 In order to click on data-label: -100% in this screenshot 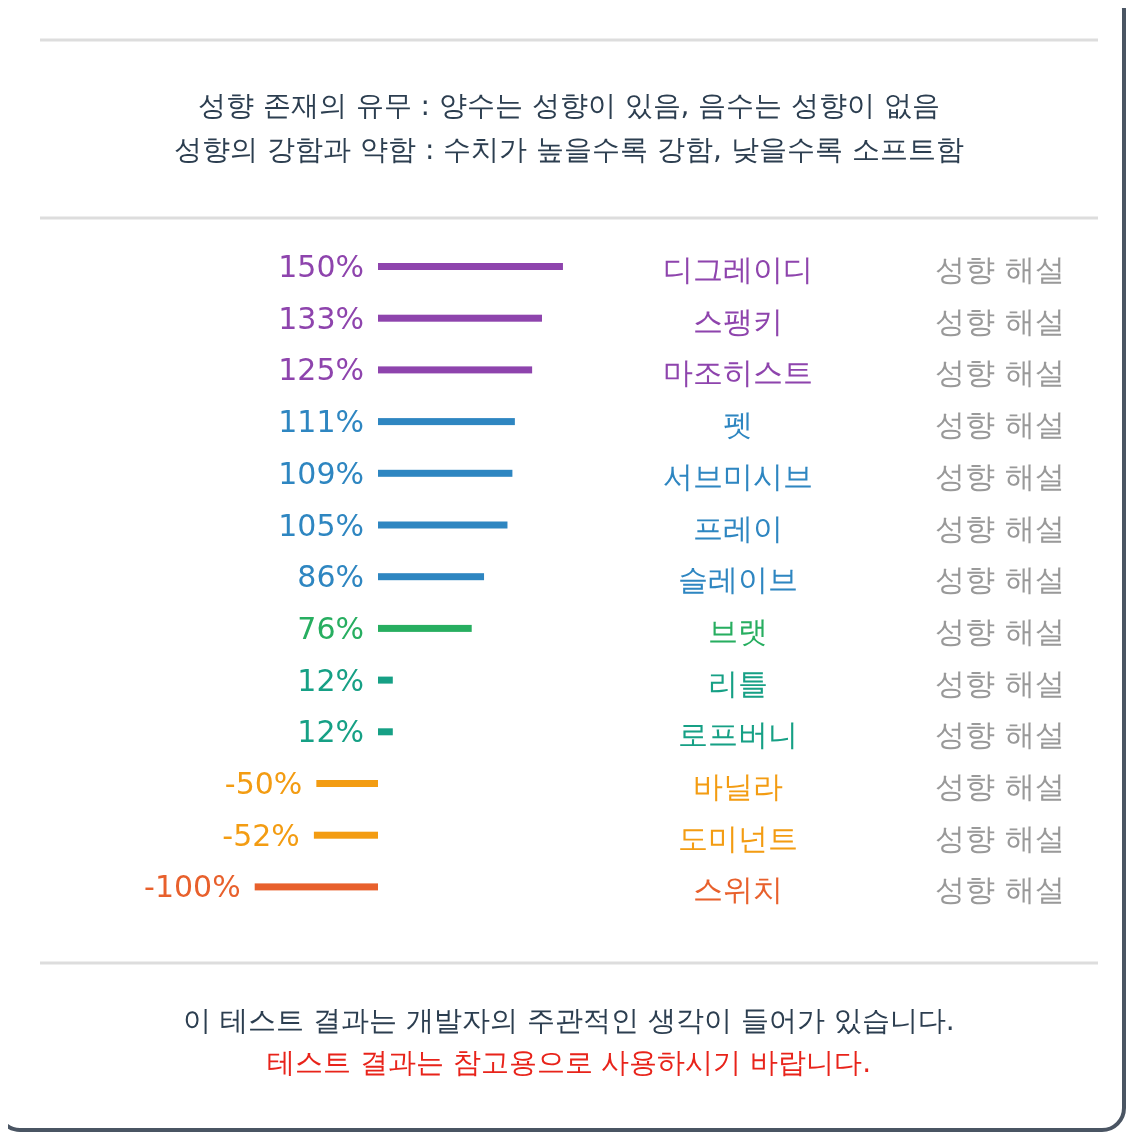, I will do `click(192, 887)`.